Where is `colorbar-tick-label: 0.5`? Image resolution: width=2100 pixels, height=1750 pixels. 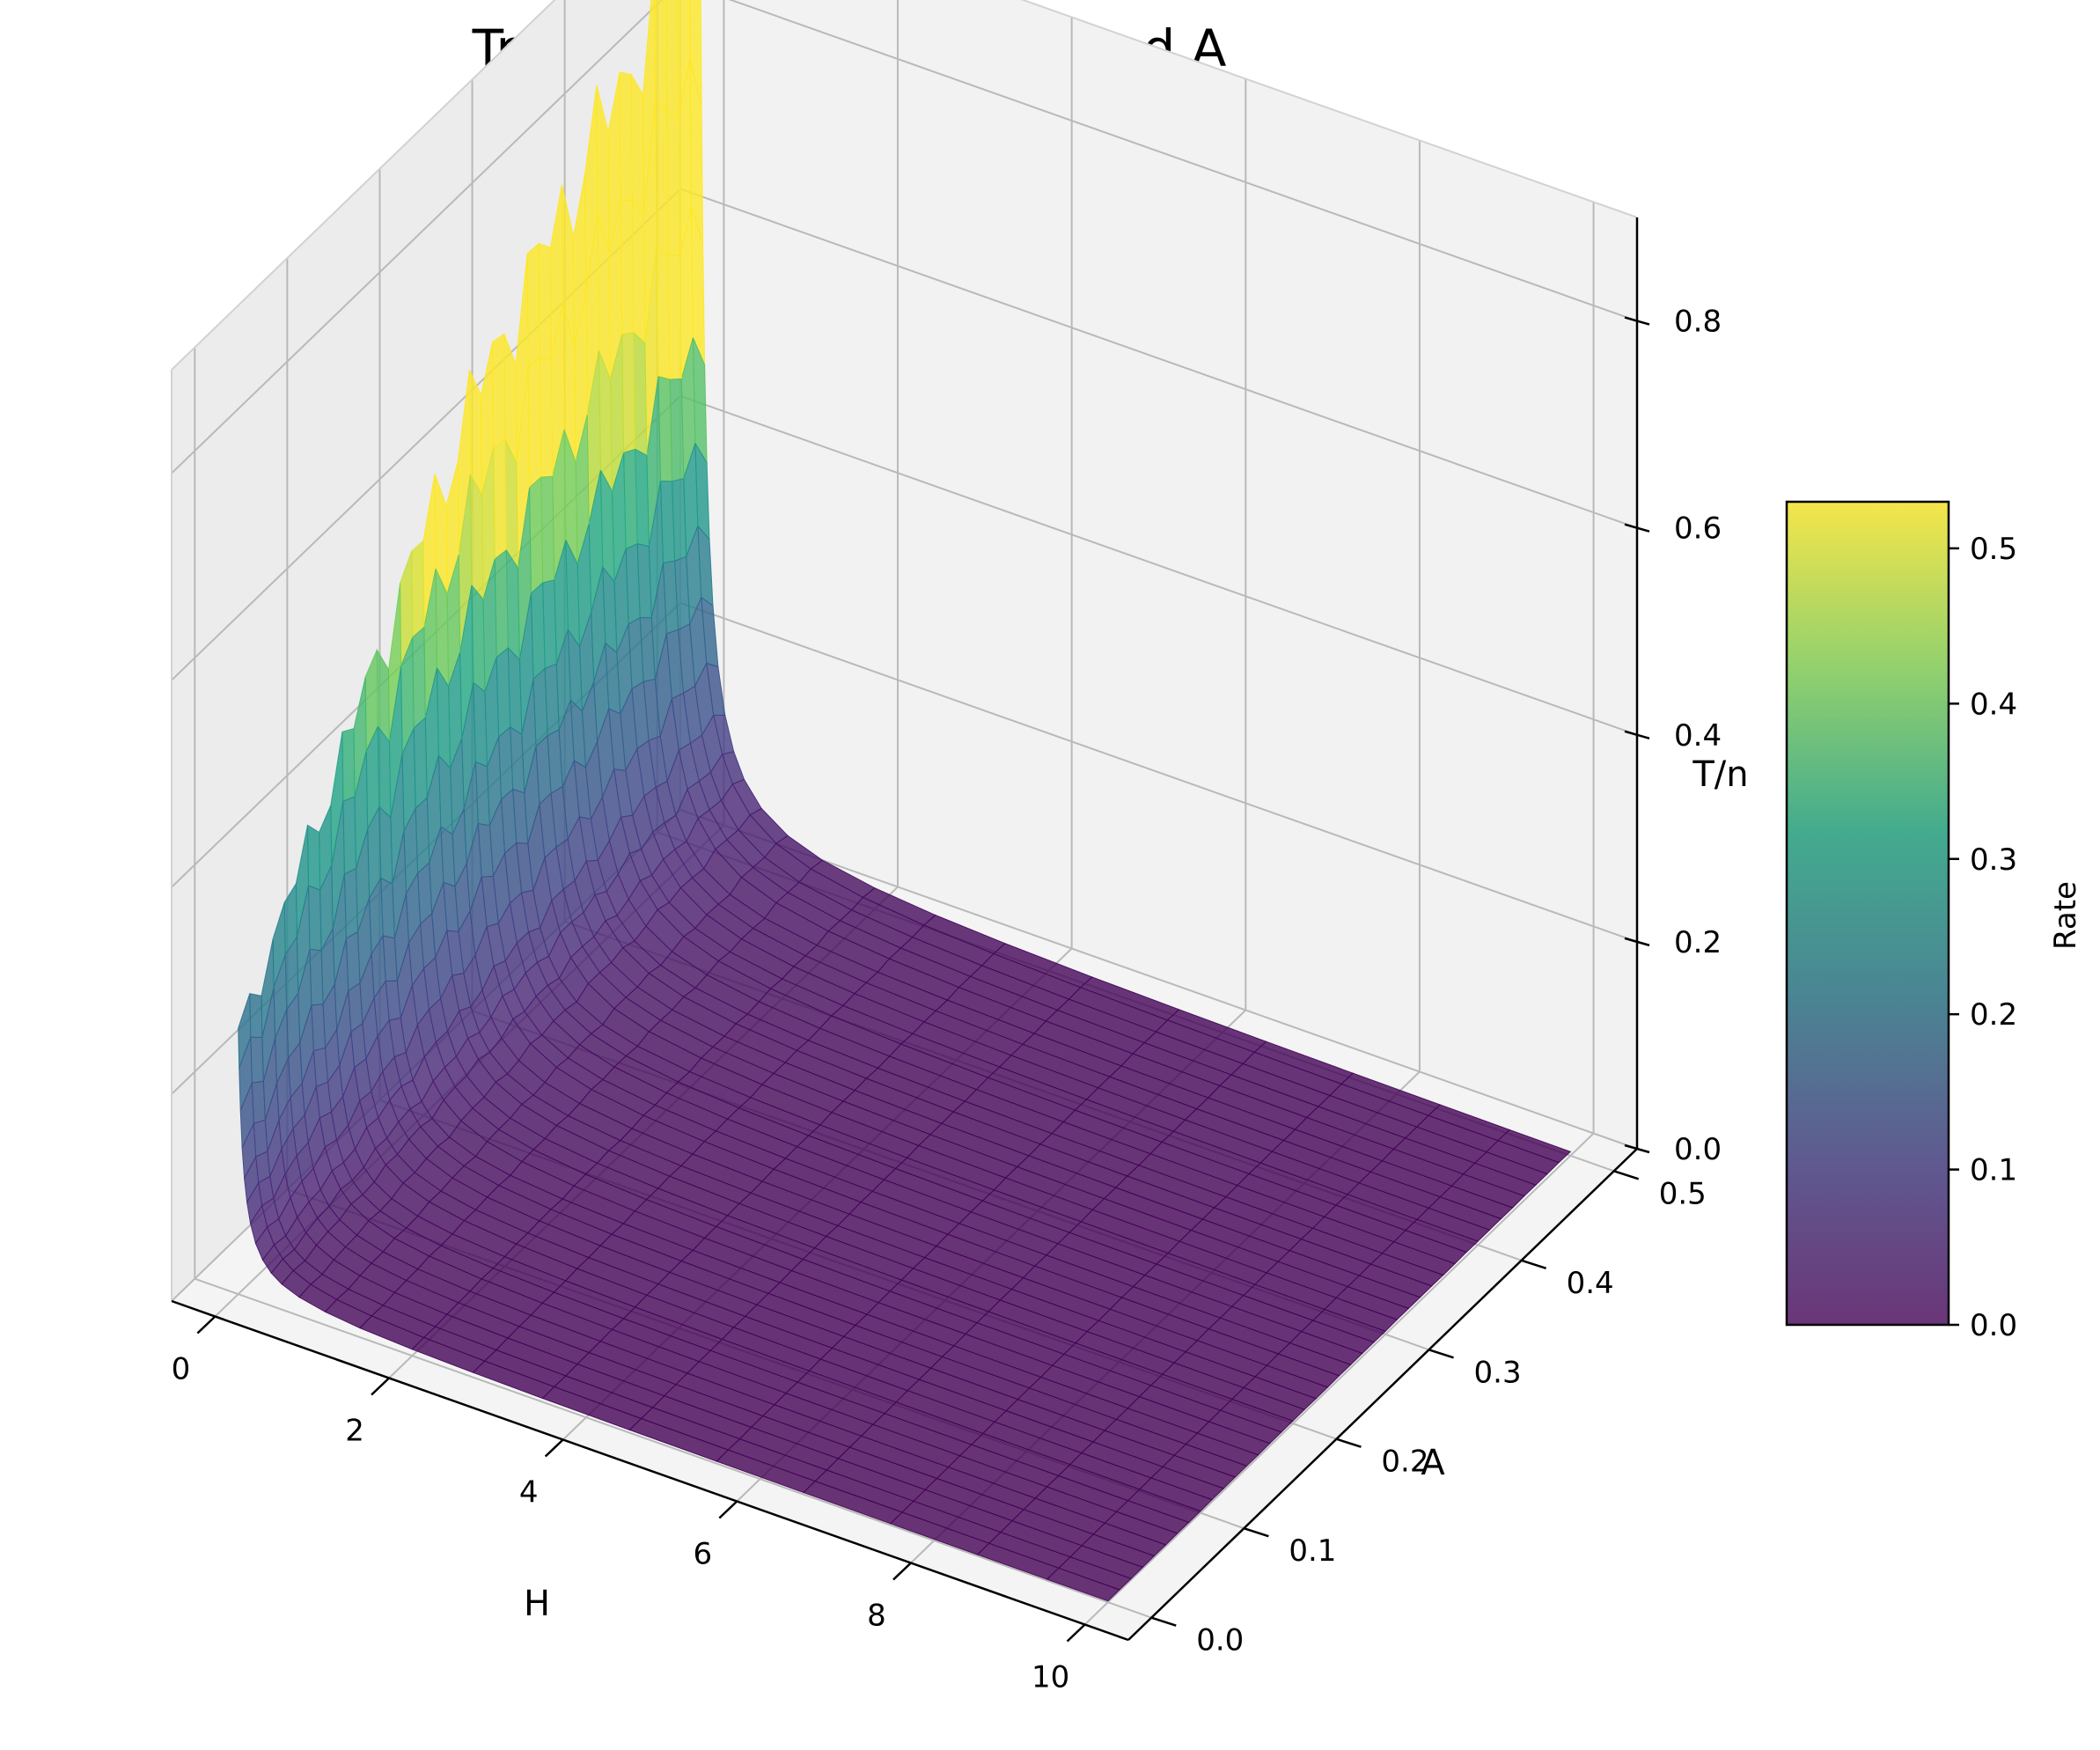
colorbar-tick-label: 0.5 is located at coordinates (1993, 549).